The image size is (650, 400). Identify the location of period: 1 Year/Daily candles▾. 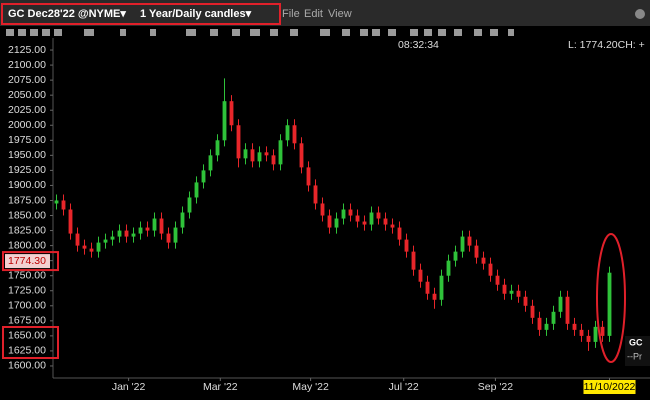
(196, 14).